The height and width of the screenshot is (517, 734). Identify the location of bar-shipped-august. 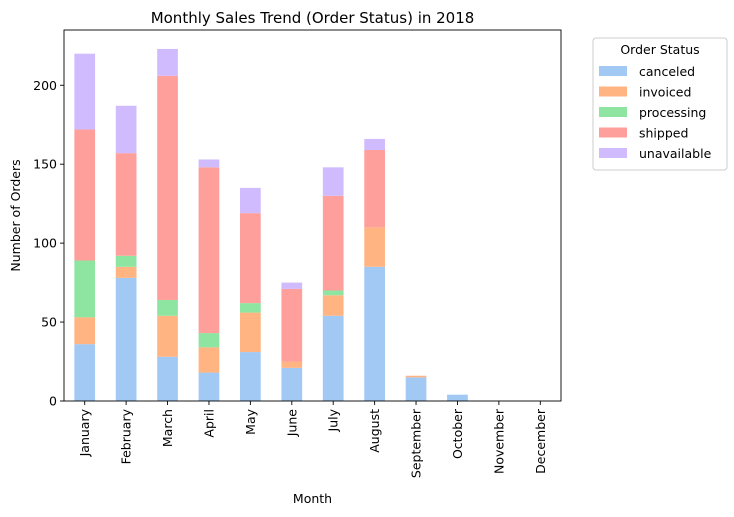
(374, 188).